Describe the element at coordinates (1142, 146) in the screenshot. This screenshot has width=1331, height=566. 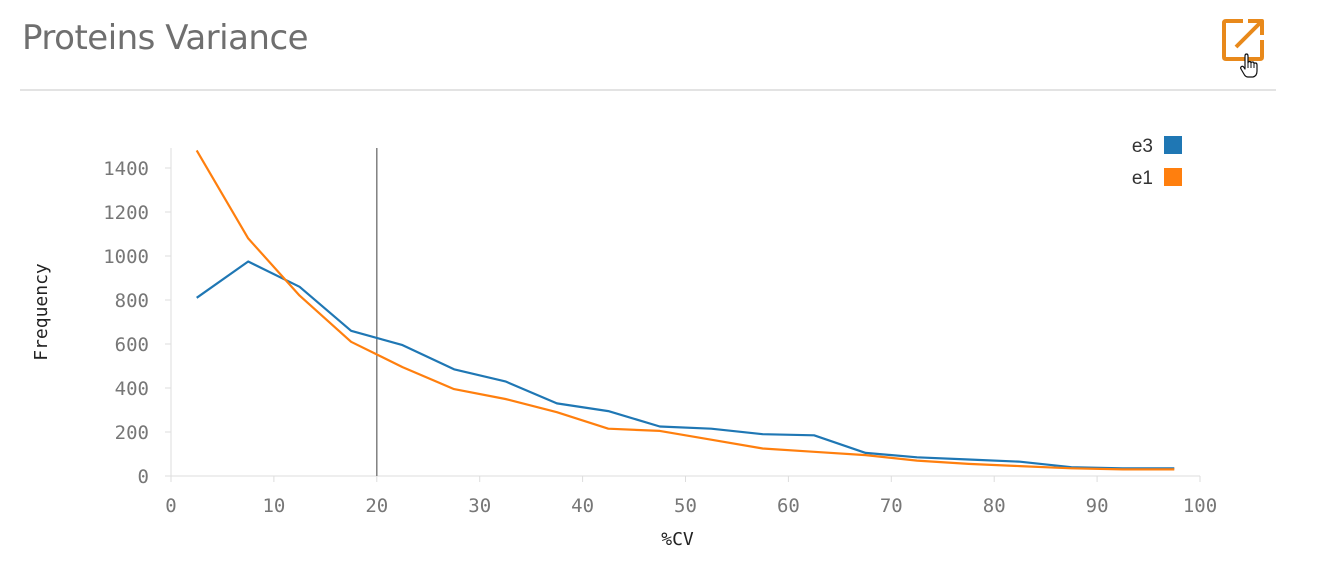
I see `legend-label-e3: e3` at that location.